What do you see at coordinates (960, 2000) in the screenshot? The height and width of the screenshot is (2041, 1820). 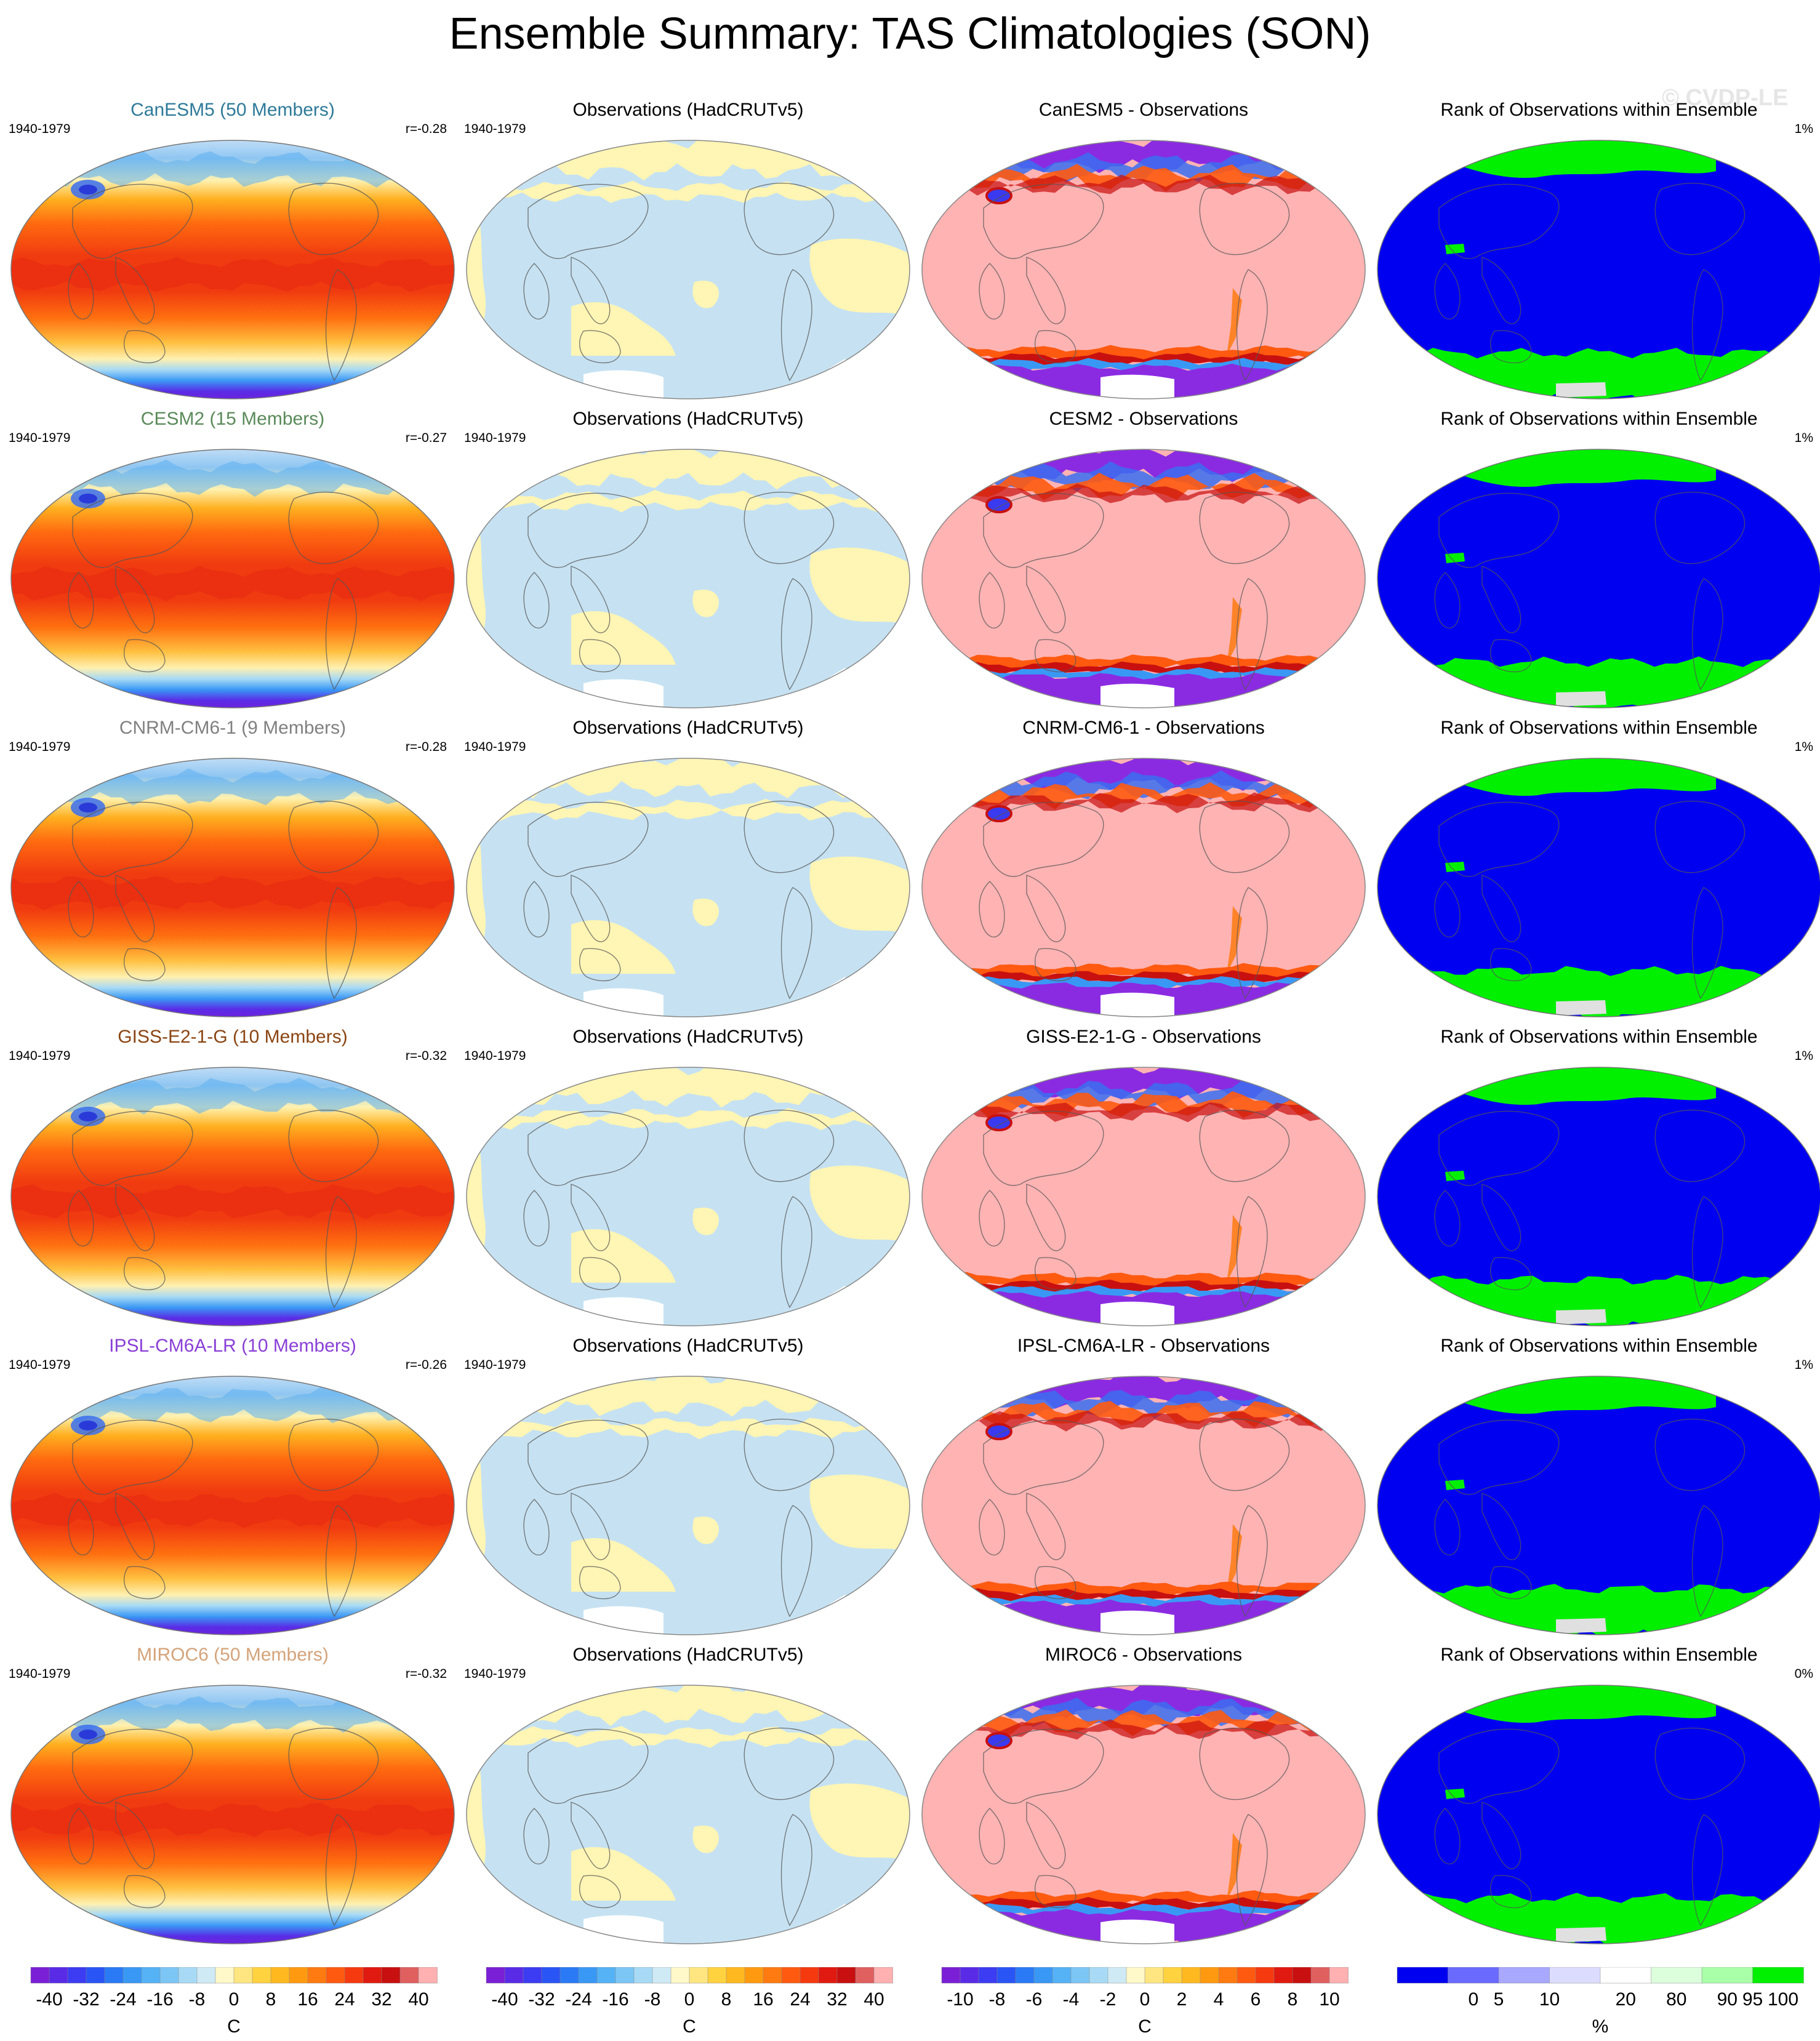 I see `colorbar-tick-label: -10` at bounding box center [960, 2000].